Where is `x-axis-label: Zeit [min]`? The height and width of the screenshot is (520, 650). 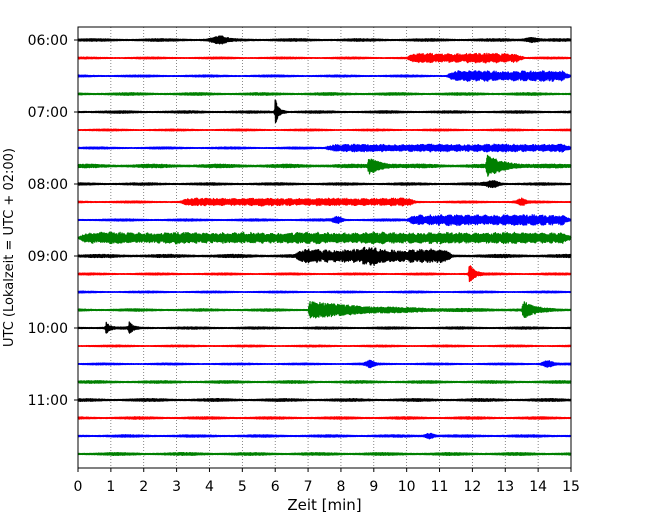 x-axis-label: Zeit [min] is located at coordinates (324, 505).